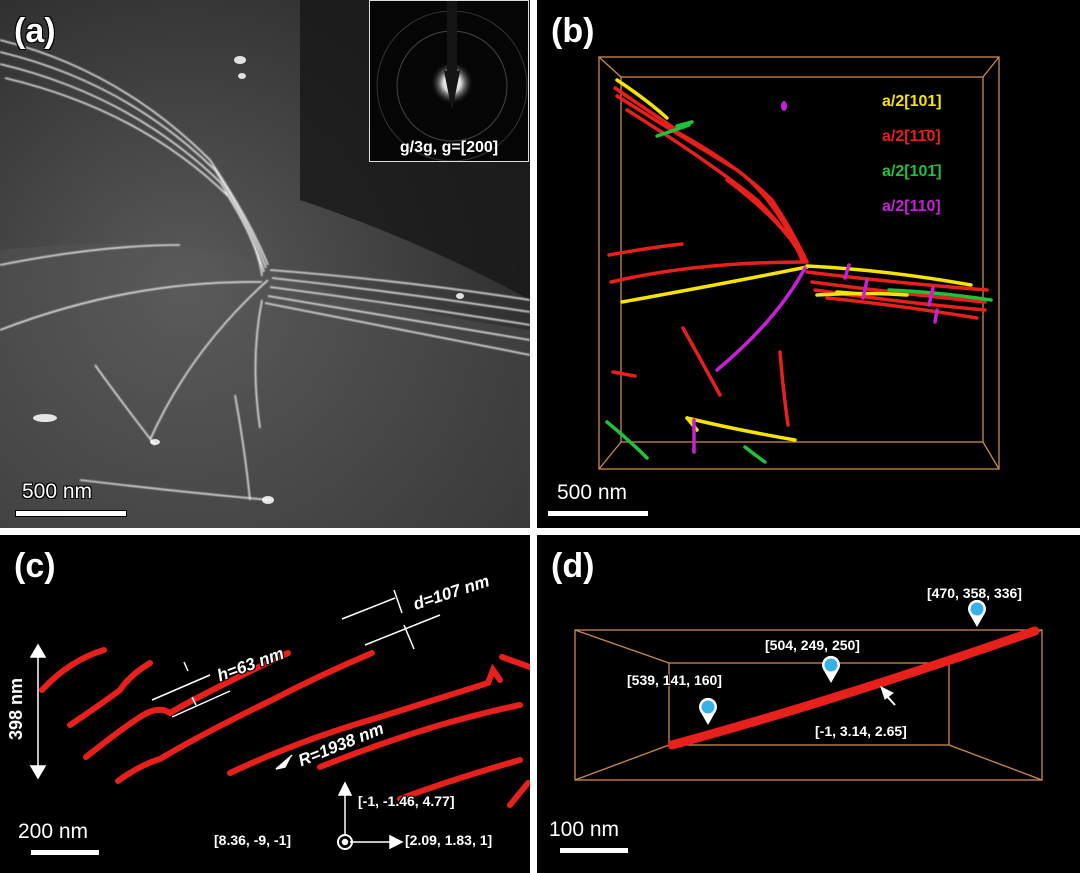  I want to click on position-markers, so click(842, 662).